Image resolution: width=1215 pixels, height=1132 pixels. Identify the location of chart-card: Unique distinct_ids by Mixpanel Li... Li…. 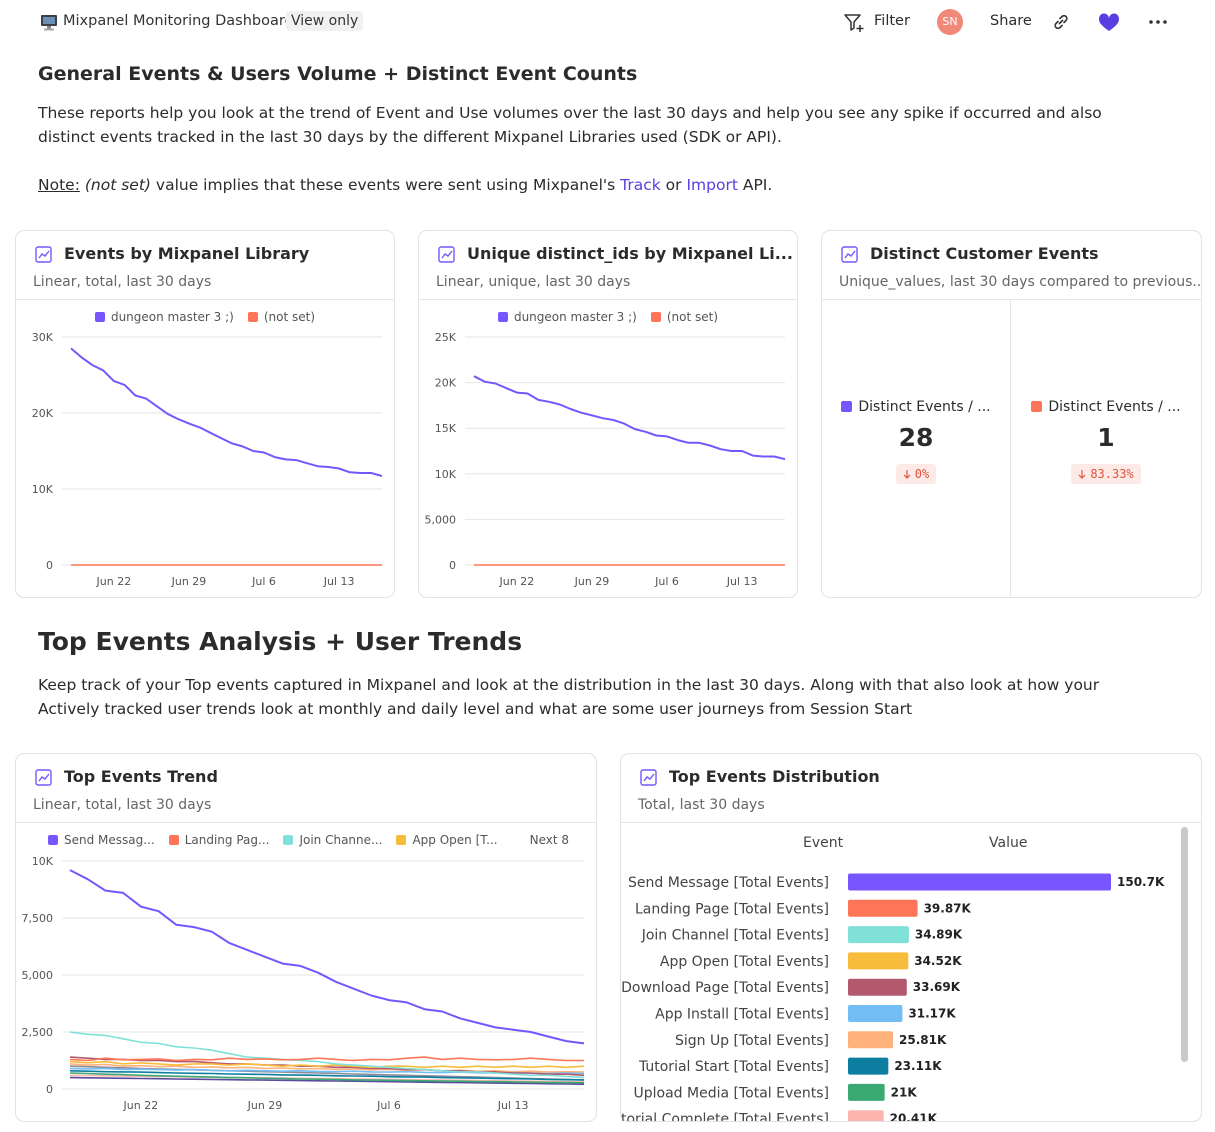
(608, 414).